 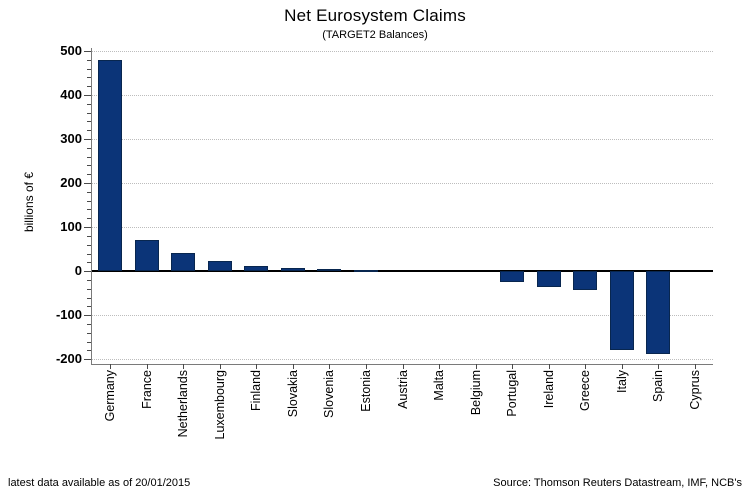 What do you see at coordinates (257, 366) in the screenshot?
I see `x-tick-finland` at bounding box center [257, 366].